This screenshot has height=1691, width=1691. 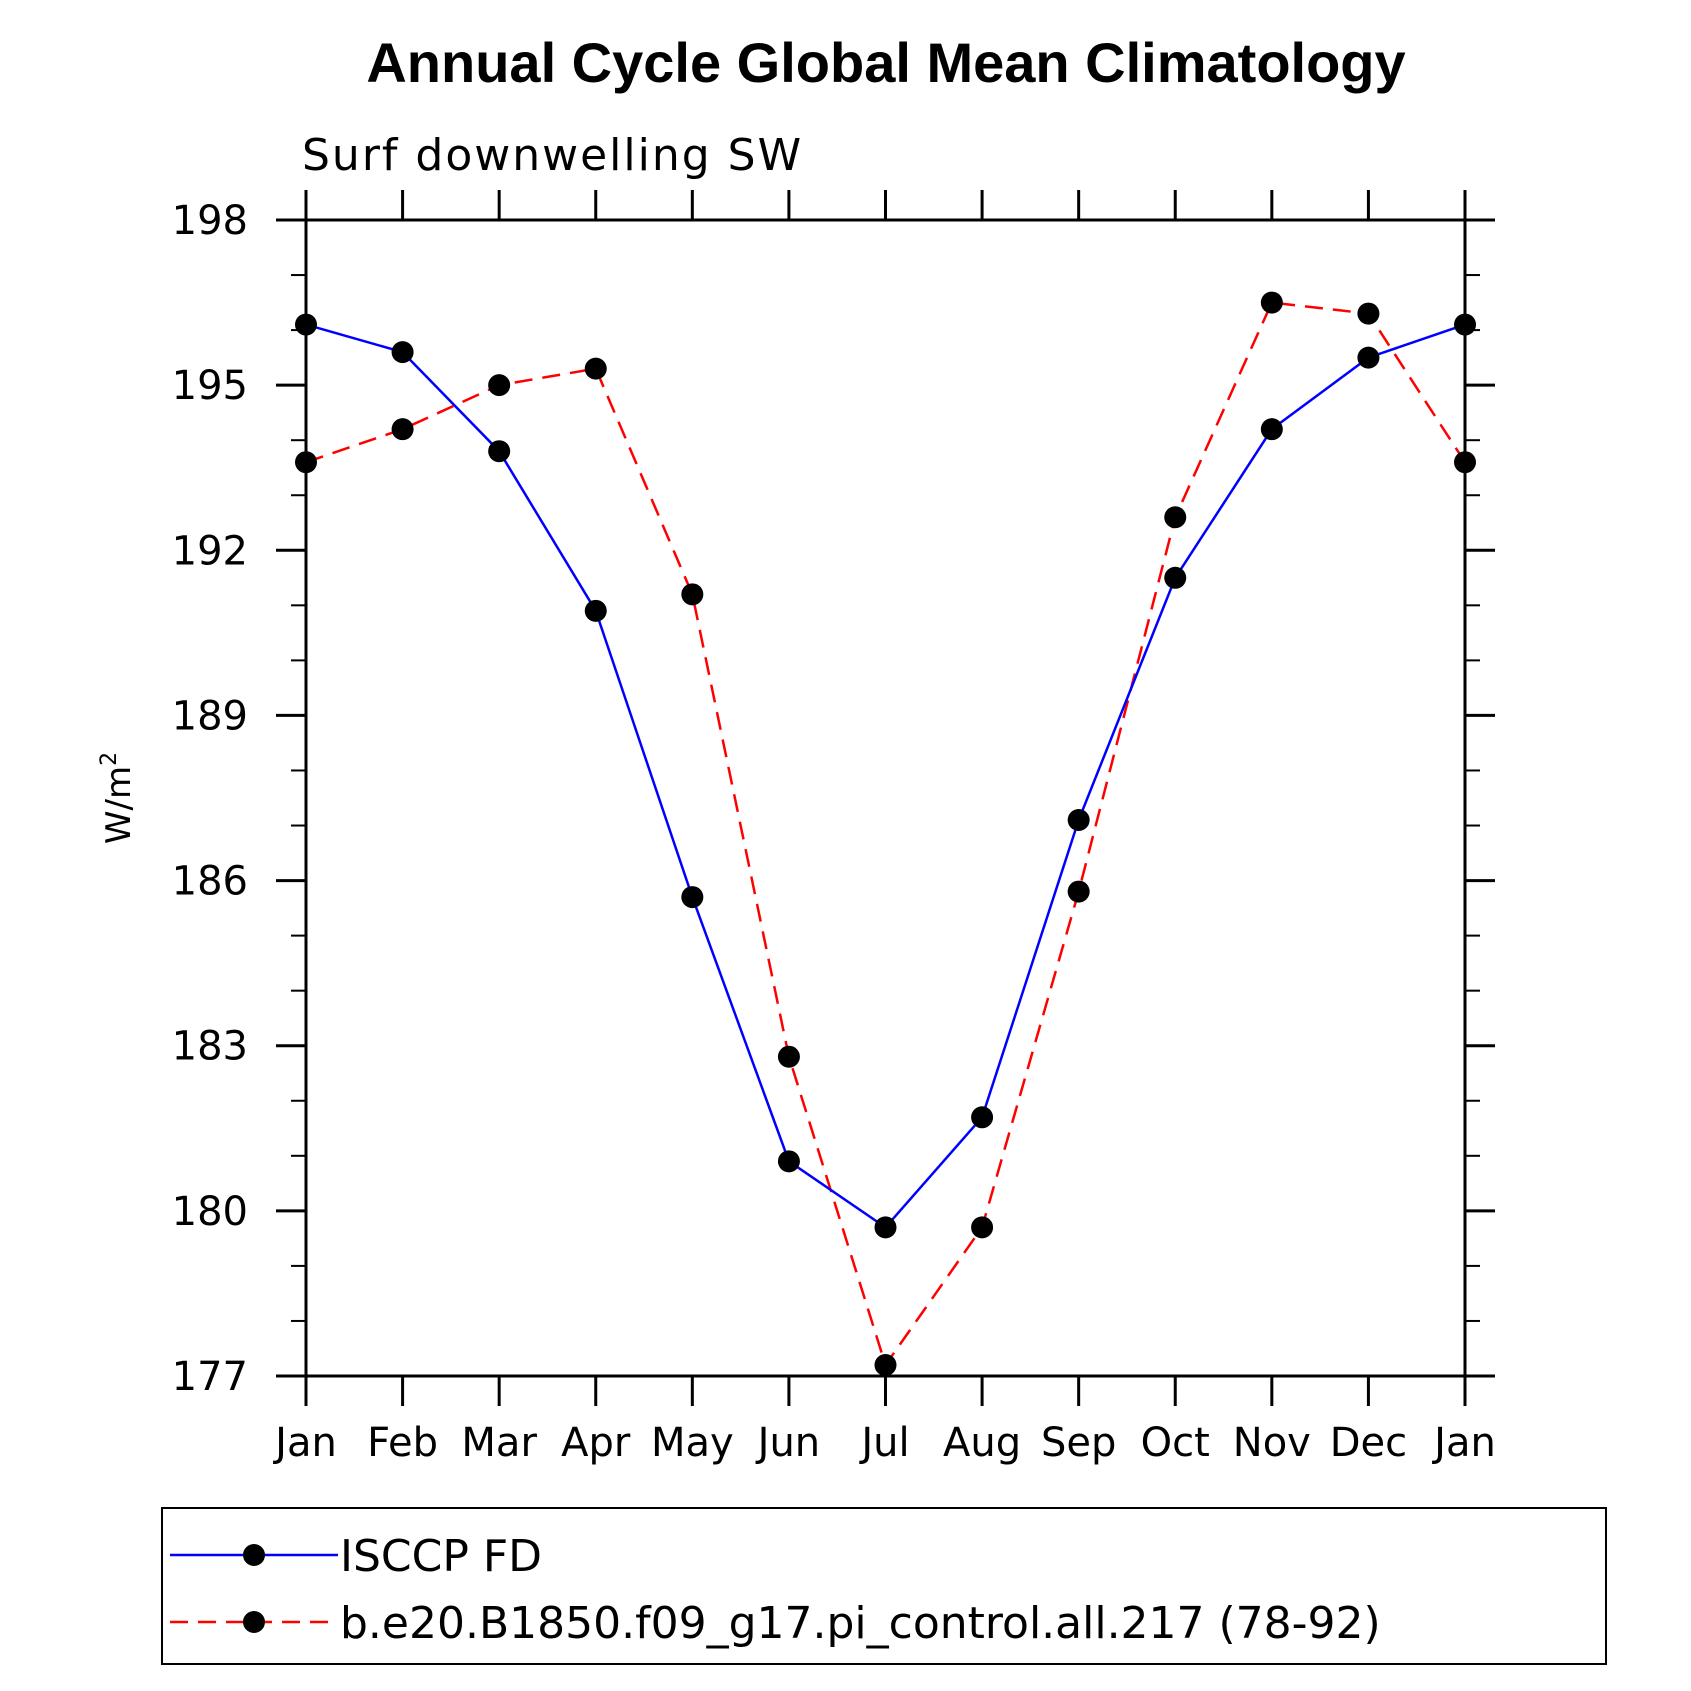 What do you see at coordinates (1175, 1443) in the screenshot?
I see `x-tick-label: Oct` at bounding box center [1175, 1443].